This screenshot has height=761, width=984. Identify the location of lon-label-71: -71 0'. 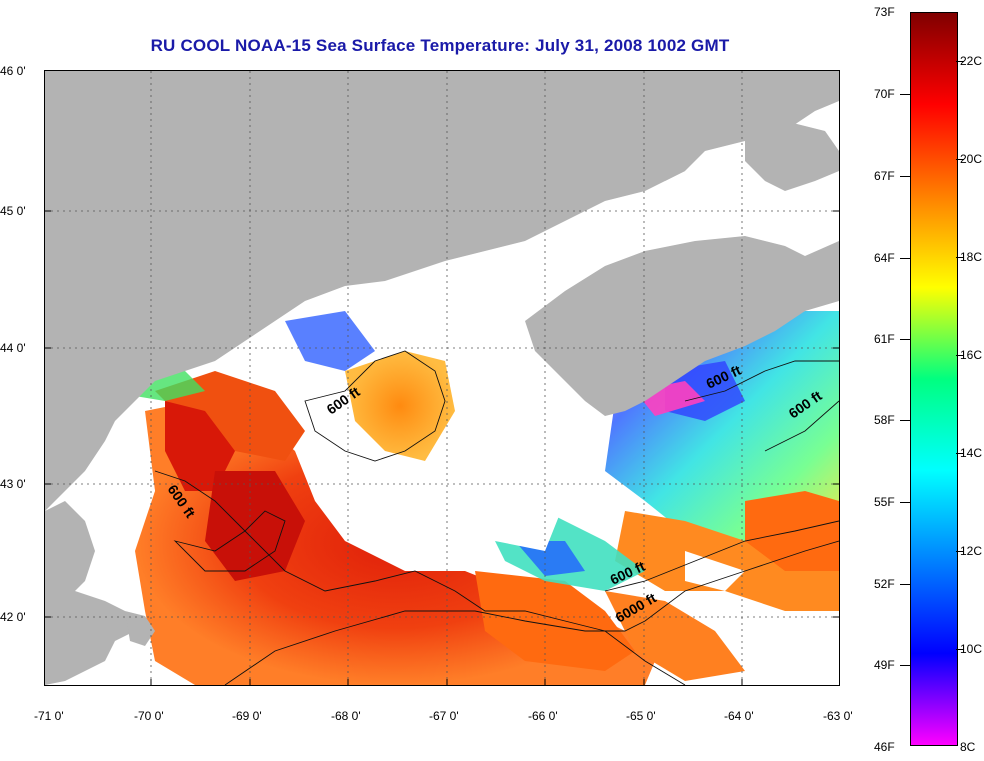
(49, 716).